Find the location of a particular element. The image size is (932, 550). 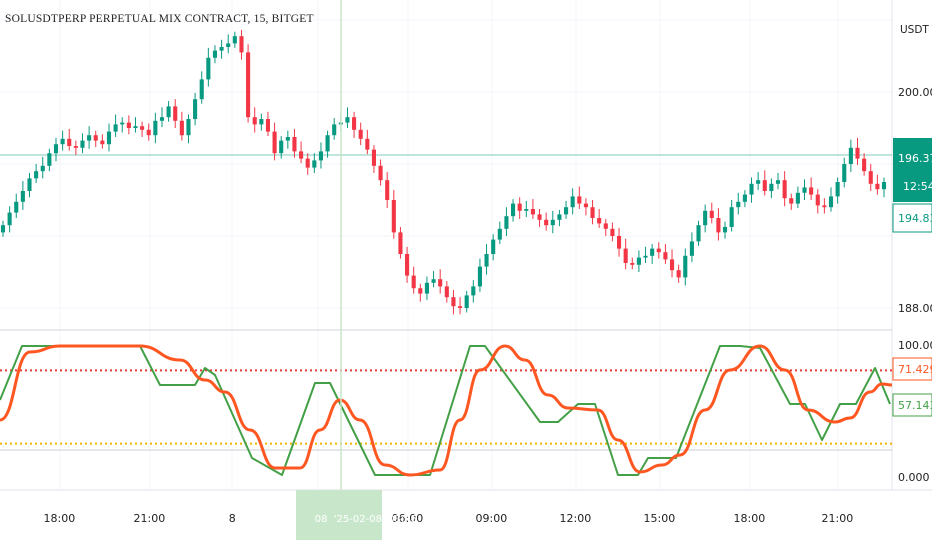

last-price-badge is located at coordinates (912, 170).